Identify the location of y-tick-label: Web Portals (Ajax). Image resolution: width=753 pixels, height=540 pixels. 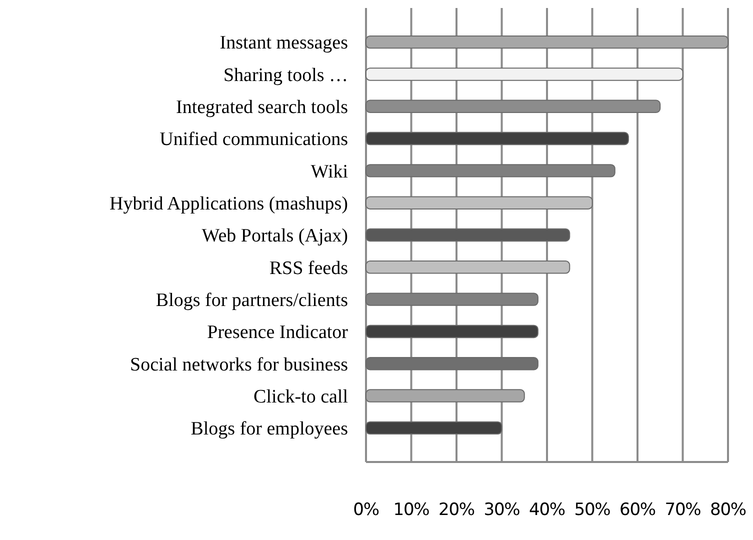
(275, 236).